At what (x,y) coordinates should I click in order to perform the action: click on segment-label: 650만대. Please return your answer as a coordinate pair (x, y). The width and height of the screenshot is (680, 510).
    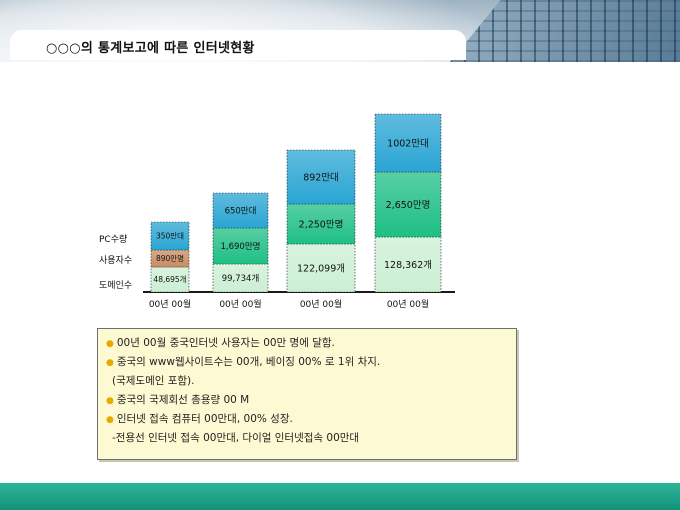
    Looking at the image, I should click on (241, 211).